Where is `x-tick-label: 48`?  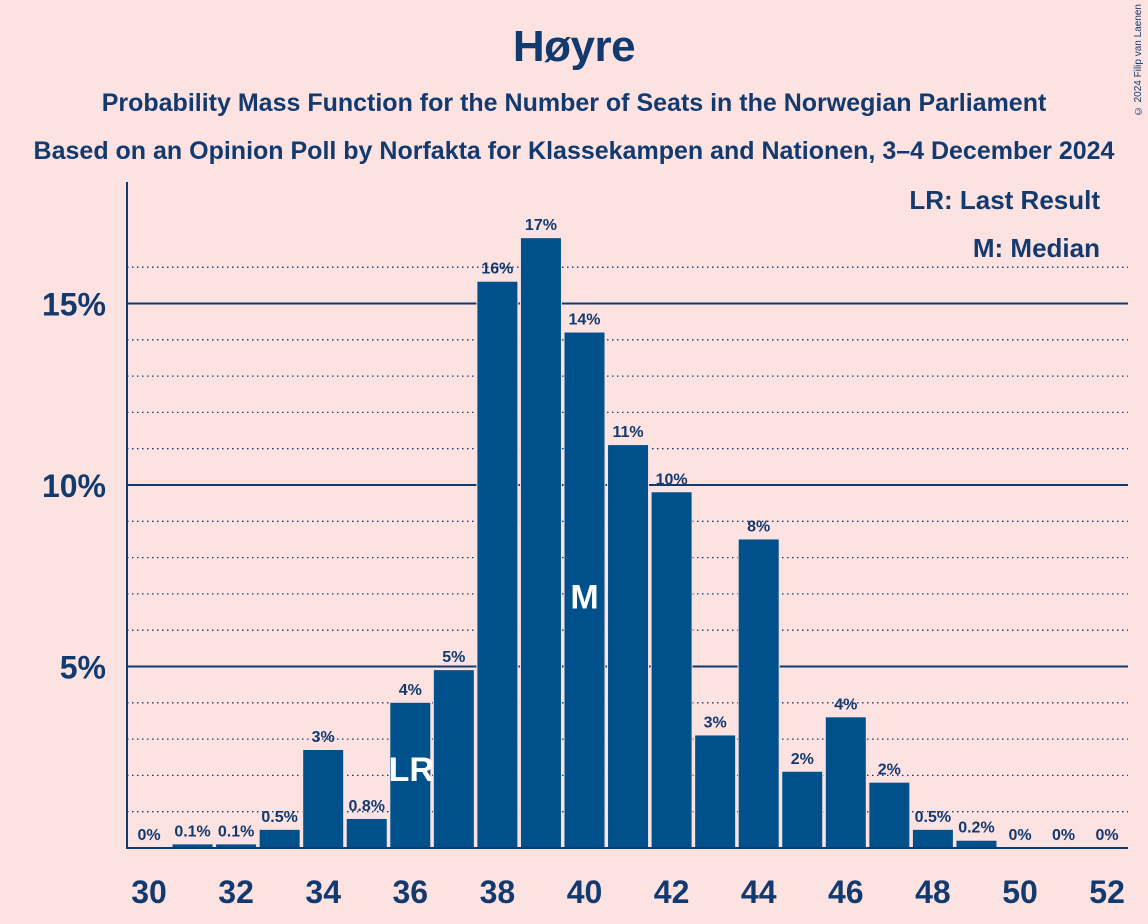
x-tick-label: 48 is located at coordinates (933, 892).